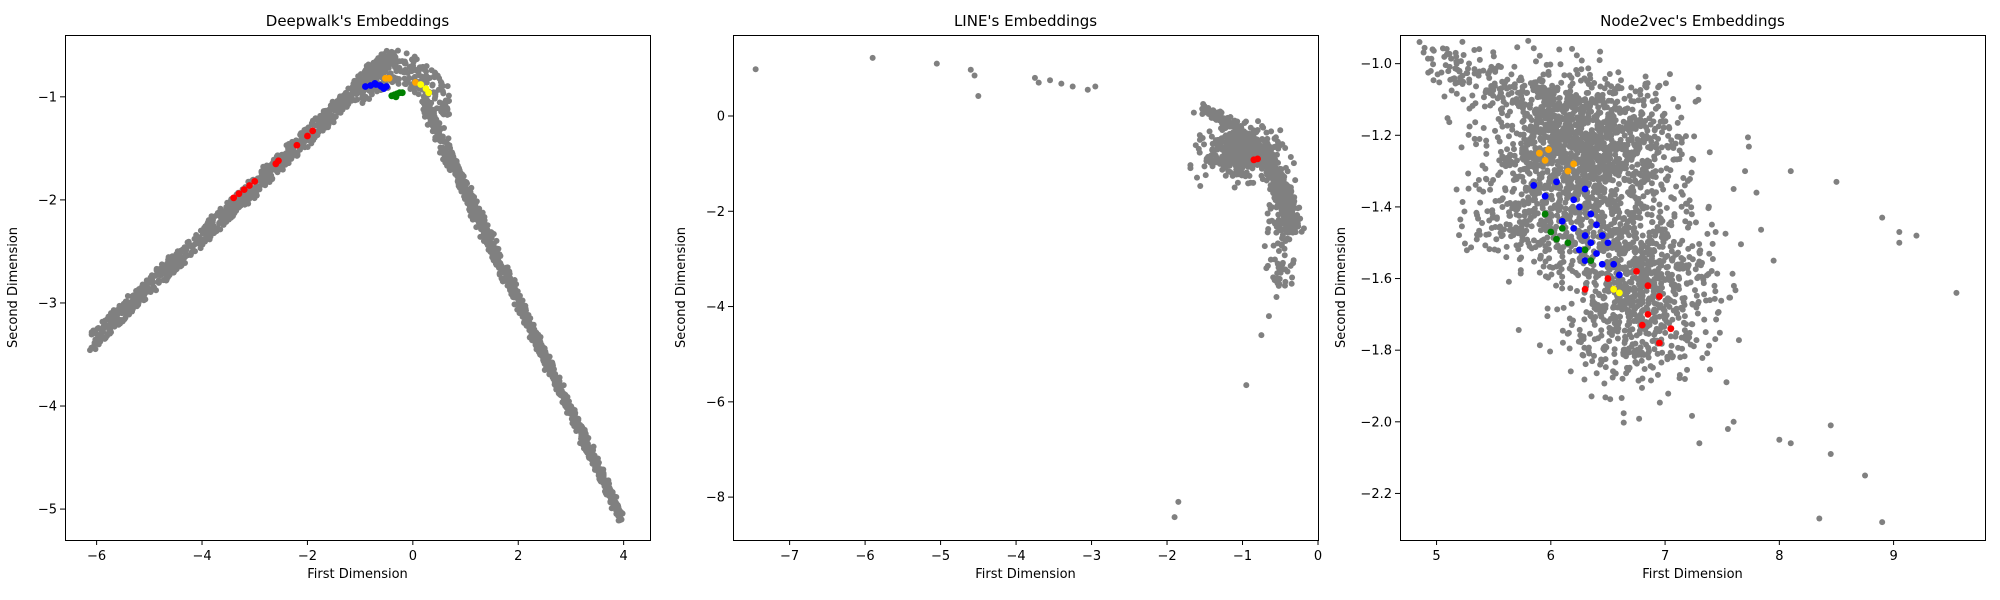  What do you see at coordinates (721, 116) in the screenshot?
I see `y-tick-label: 0` at bounding box center [721, 116].